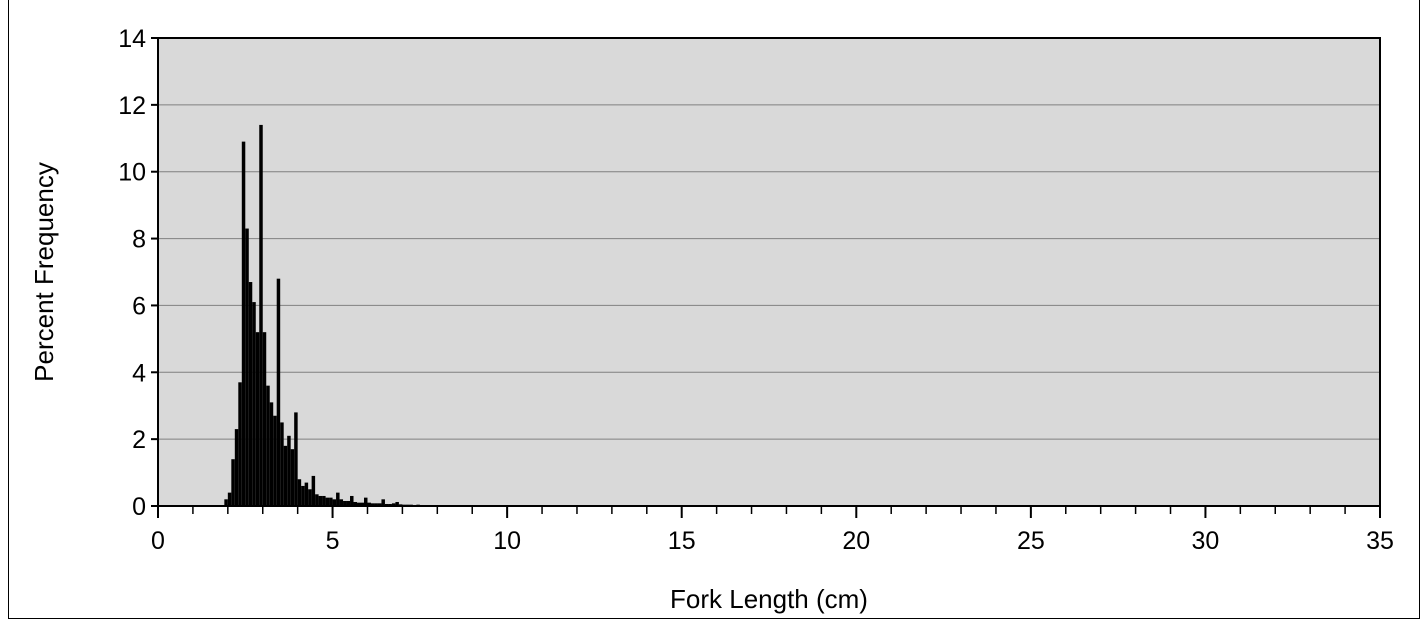 The height and width of the screenshot is (621, 1422). What do you see at coordinates (139, 373) in the screenshot?
I see `y-tick-label: 4` at bounding box center [139, 373].